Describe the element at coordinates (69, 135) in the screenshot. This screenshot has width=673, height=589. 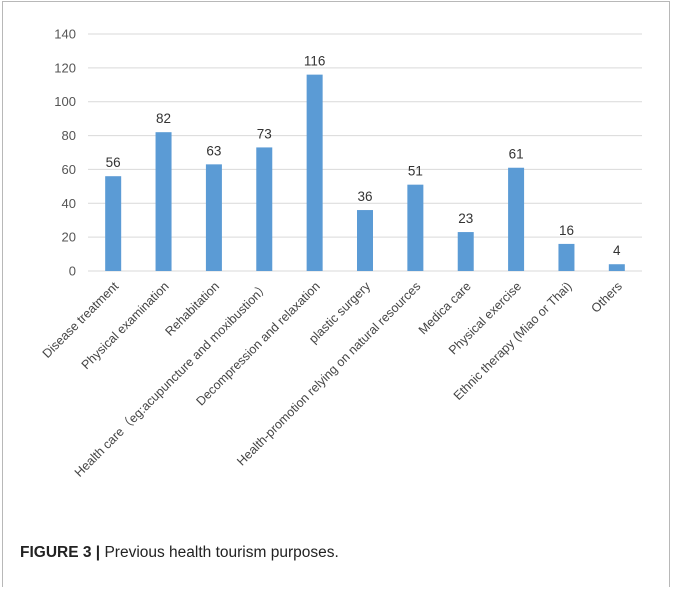
I see `y-tick-label: 80` at that location.